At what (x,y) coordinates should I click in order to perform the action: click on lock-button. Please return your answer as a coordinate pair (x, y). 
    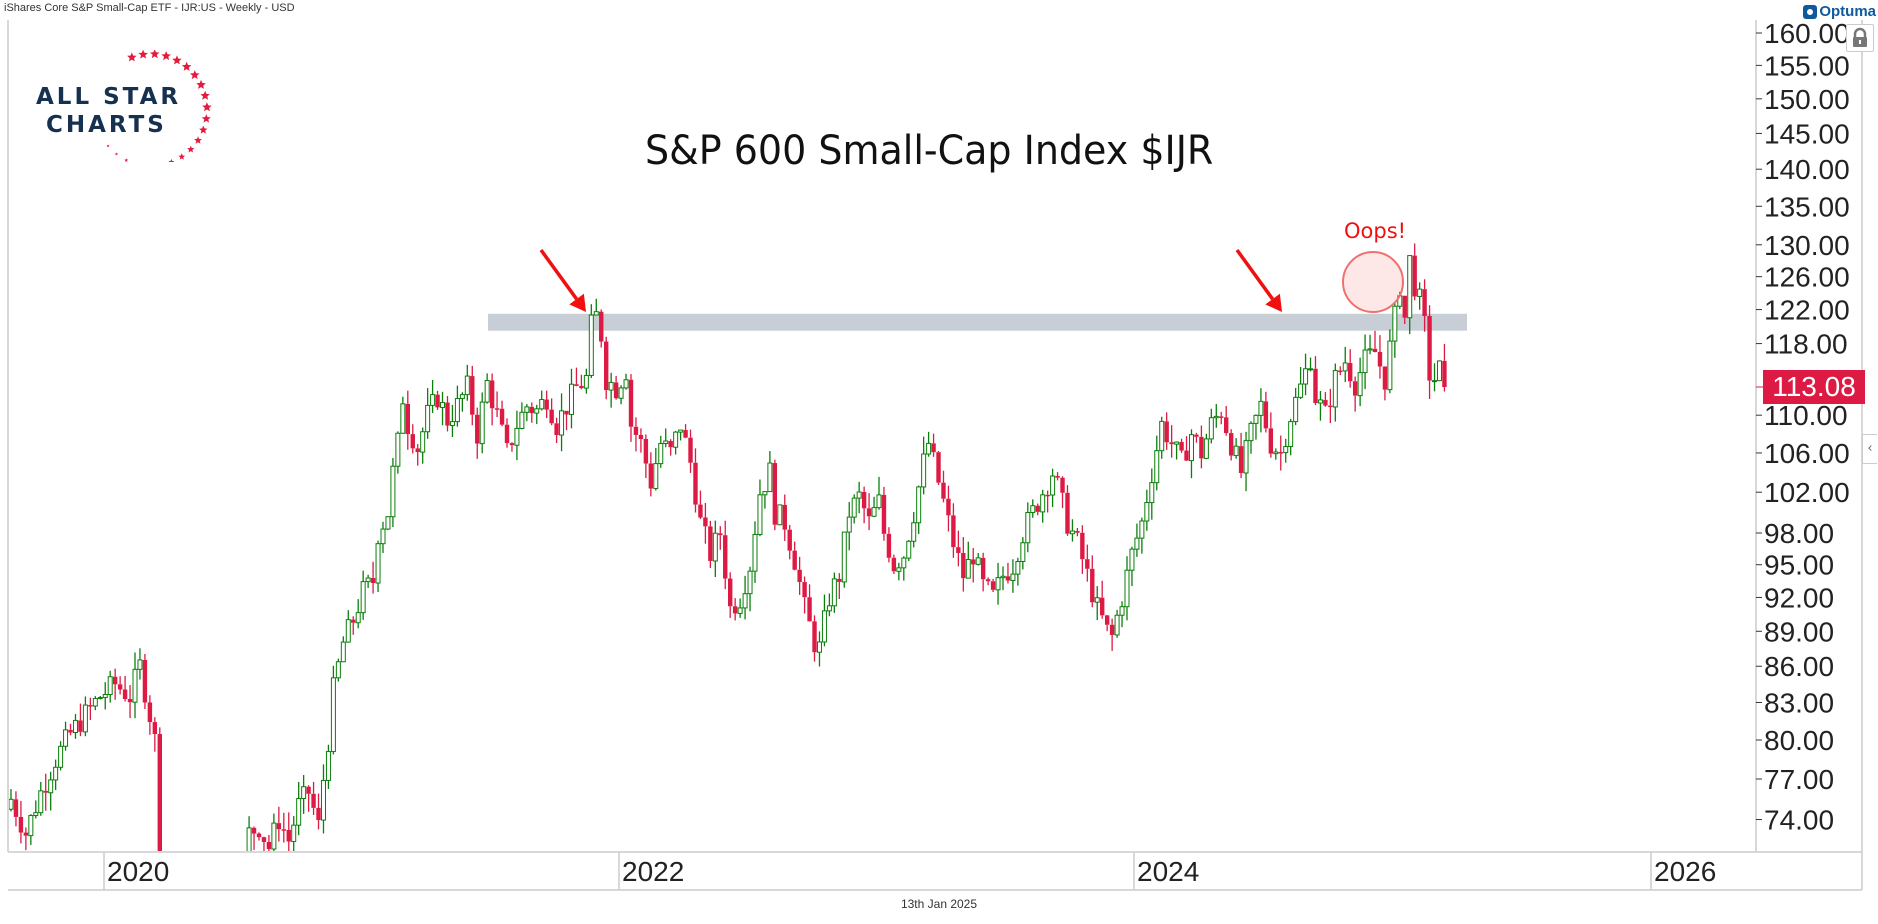
    Looking at the image, I should click on (1860, 38).